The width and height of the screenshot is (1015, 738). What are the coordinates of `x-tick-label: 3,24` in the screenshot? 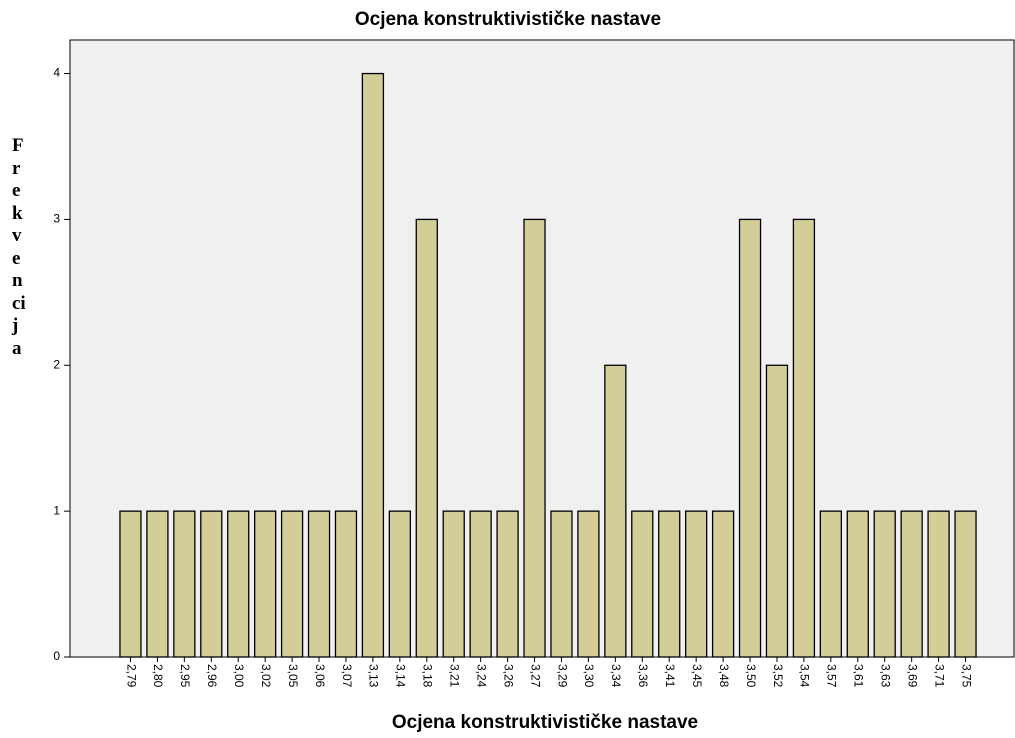 It's located at (481, 676).